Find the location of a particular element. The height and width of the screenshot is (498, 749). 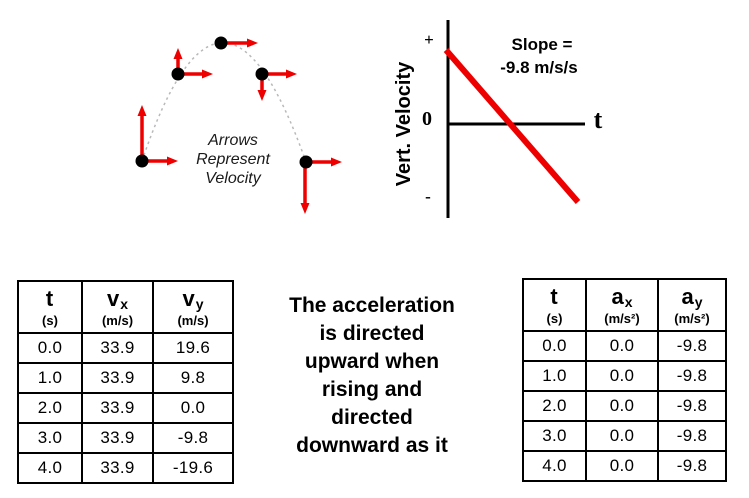

table-row: 4.0 0.0 -9.8 is located at coordinates (624, 466).